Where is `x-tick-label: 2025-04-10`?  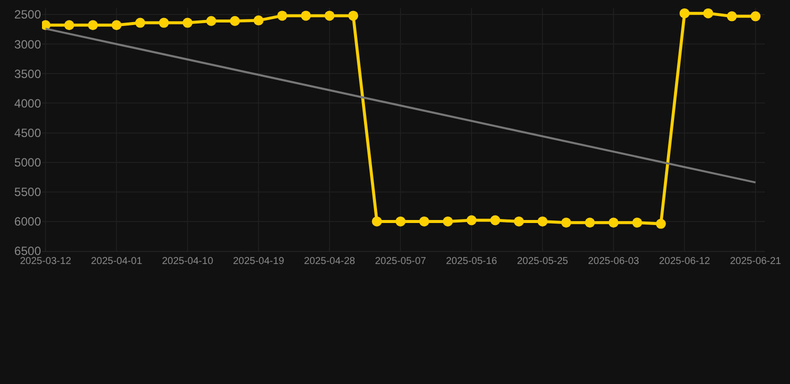 x-tick-label: 2025-04-10 is located at coordinates (188, 261).